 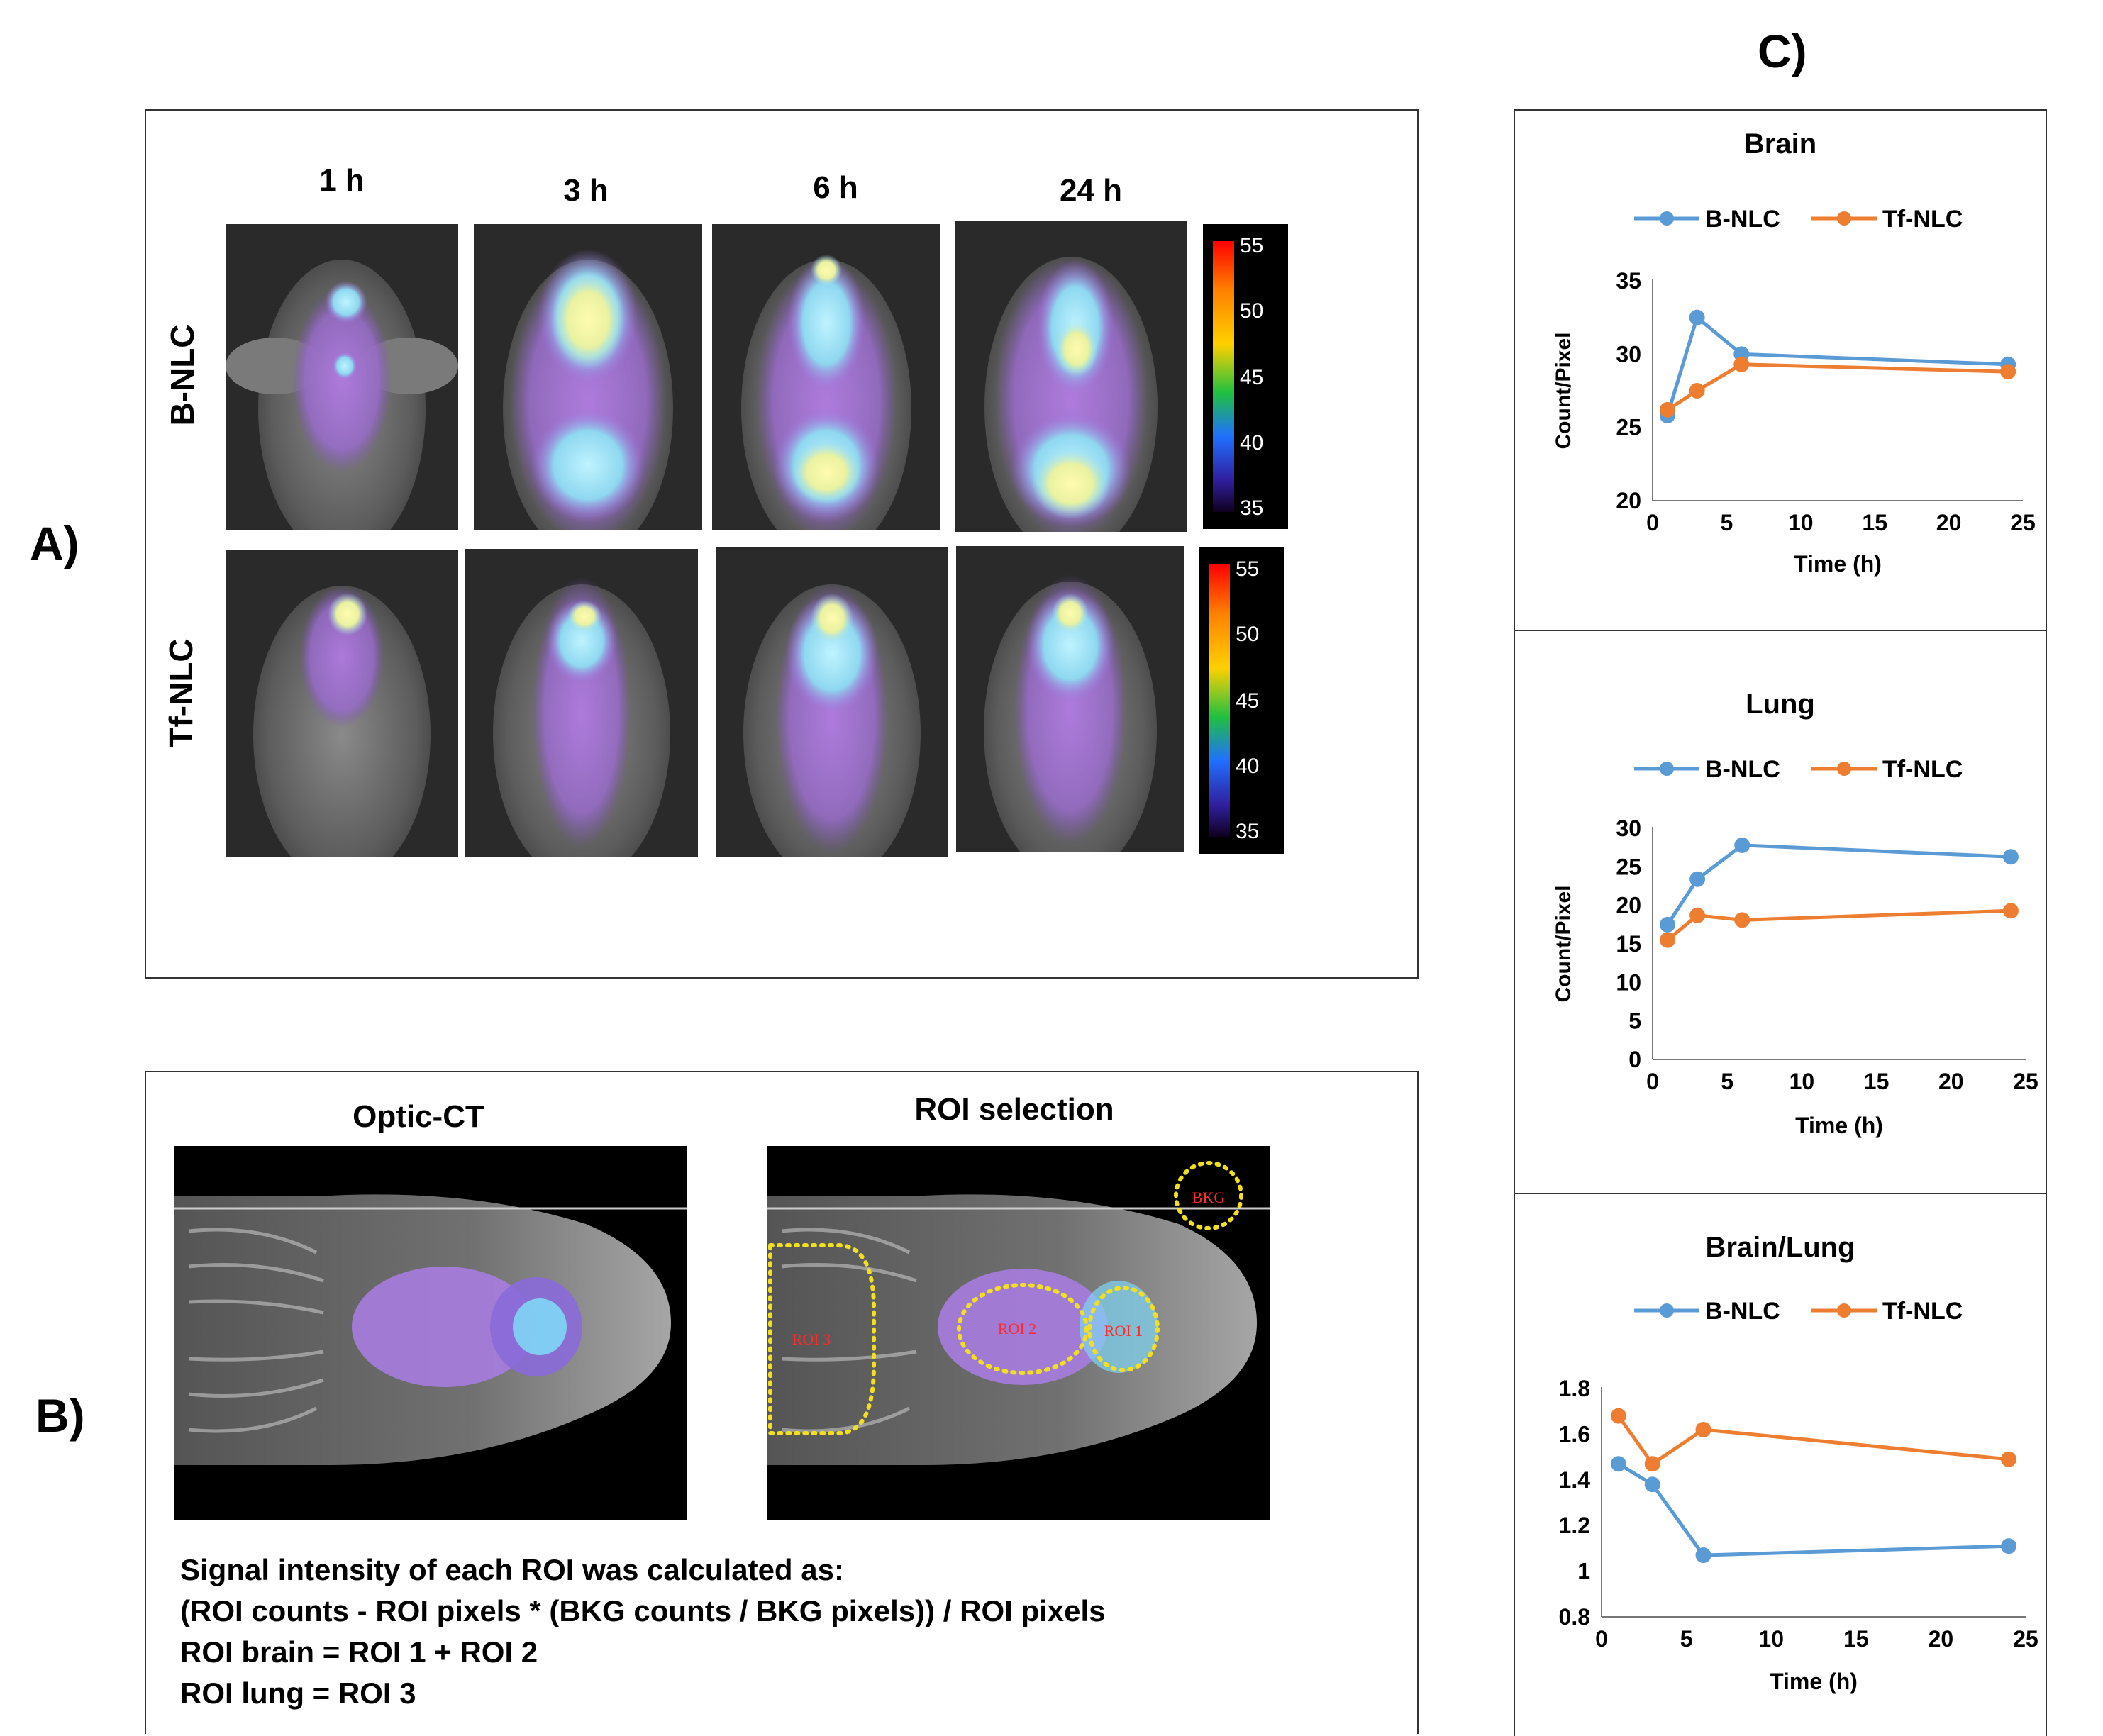 What do you see at coordinates (60, 1415) in the screenshot?
I see `panel-label-b: B)` at bounding box center [60, 1415].